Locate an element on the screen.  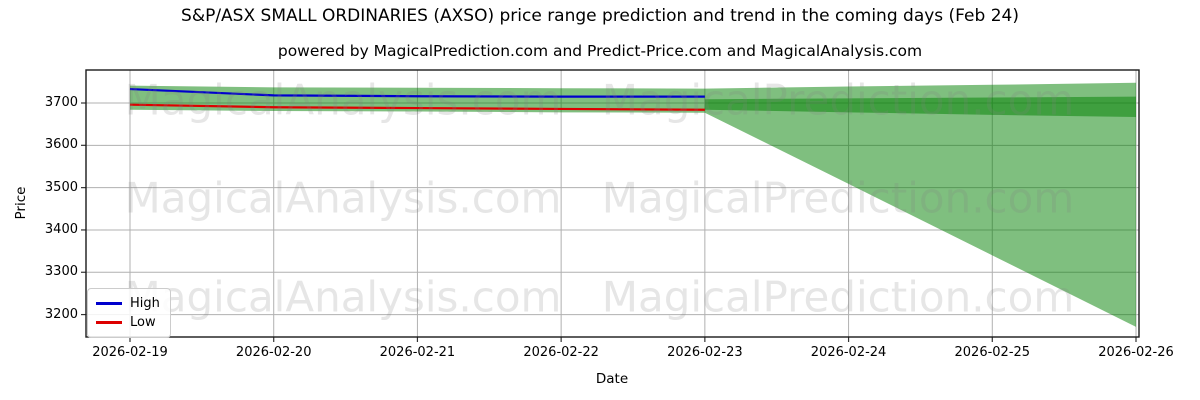
y-tick-label: 3700 is located at coordinates (61, 102).